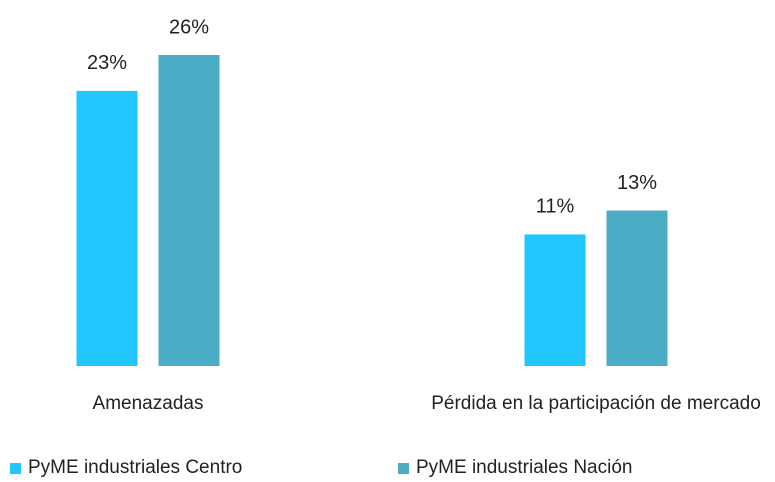 The height and width of the screenshot is (482, 775). Describe the element at coordinates (524, 467) in the screenshot. I see `legend-label: PyME industriales Nación` at that location.